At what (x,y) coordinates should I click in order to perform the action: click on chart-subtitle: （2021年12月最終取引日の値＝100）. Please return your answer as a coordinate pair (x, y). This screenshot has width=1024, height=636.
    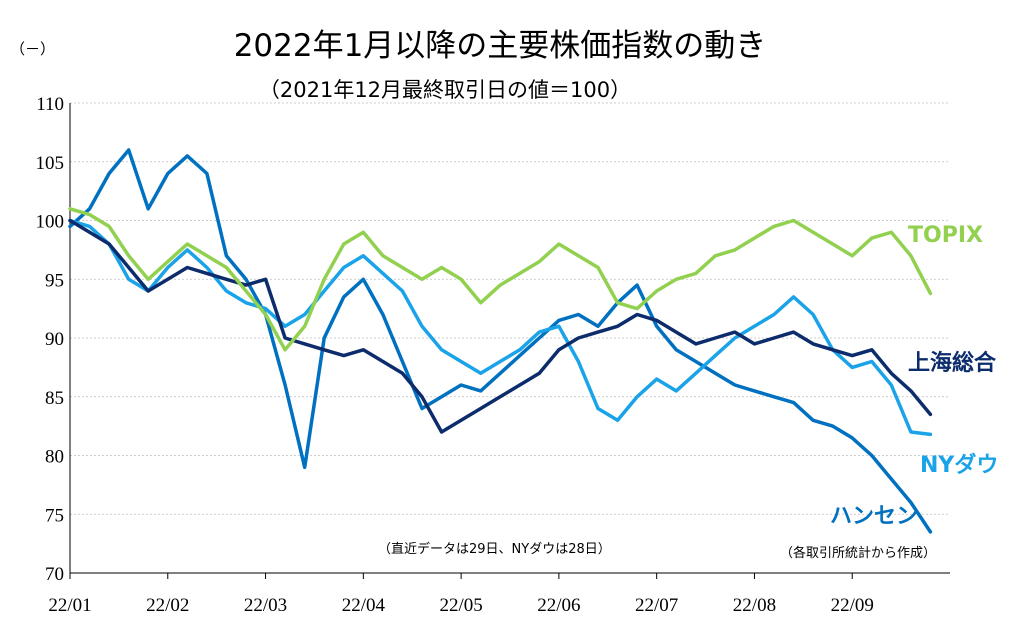
    Looking at the image, I should click on (445, 90).